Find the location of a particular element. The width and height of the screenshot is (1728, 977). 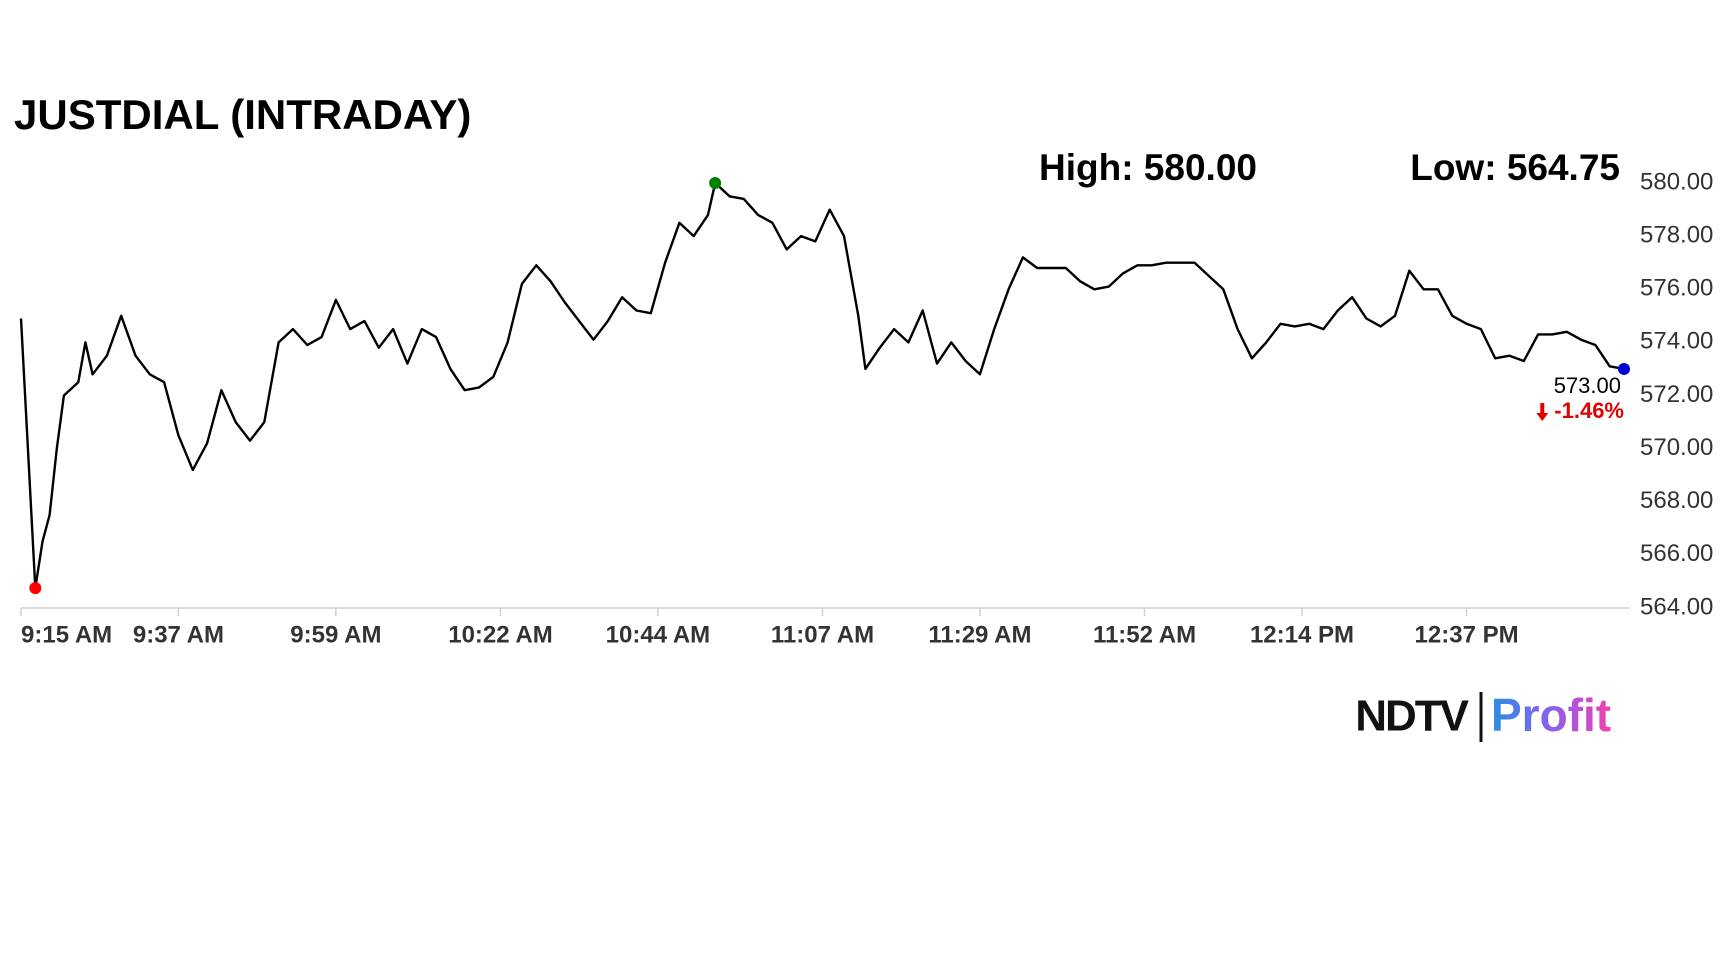

x-tick-label: 9:15 AM is located at coordinates (66, 634).